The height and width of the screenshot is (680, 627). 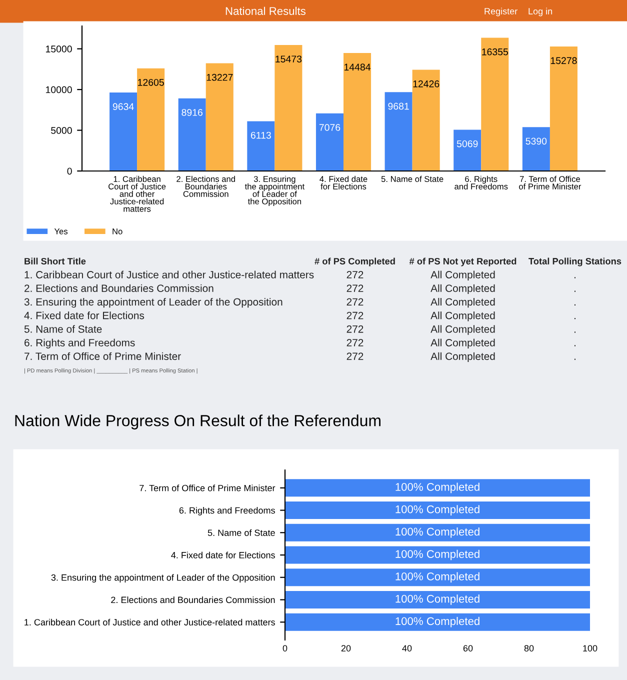 I want to click on y-tick-label: 5000, so click(x=61, y=130).